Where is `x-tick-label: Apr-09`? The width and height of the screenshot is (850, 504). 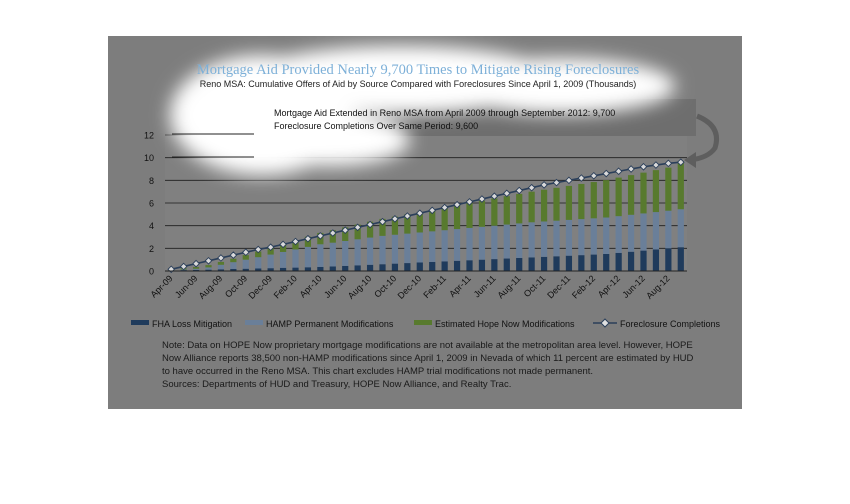
x-tick-label: Apr-09 is located at coordinates (161, 286).